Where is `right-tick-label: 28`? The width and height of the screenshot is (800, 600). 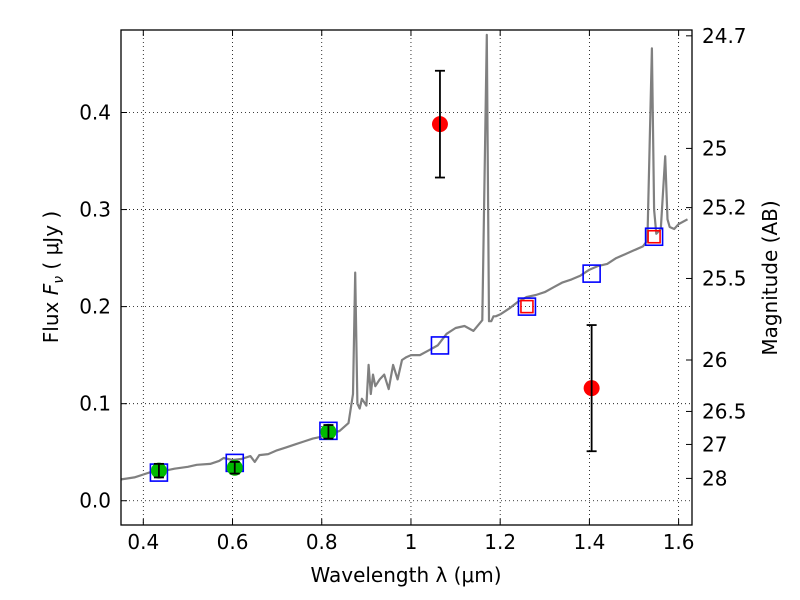
right-tick-label: 28 is located at coordinates (714, 478).